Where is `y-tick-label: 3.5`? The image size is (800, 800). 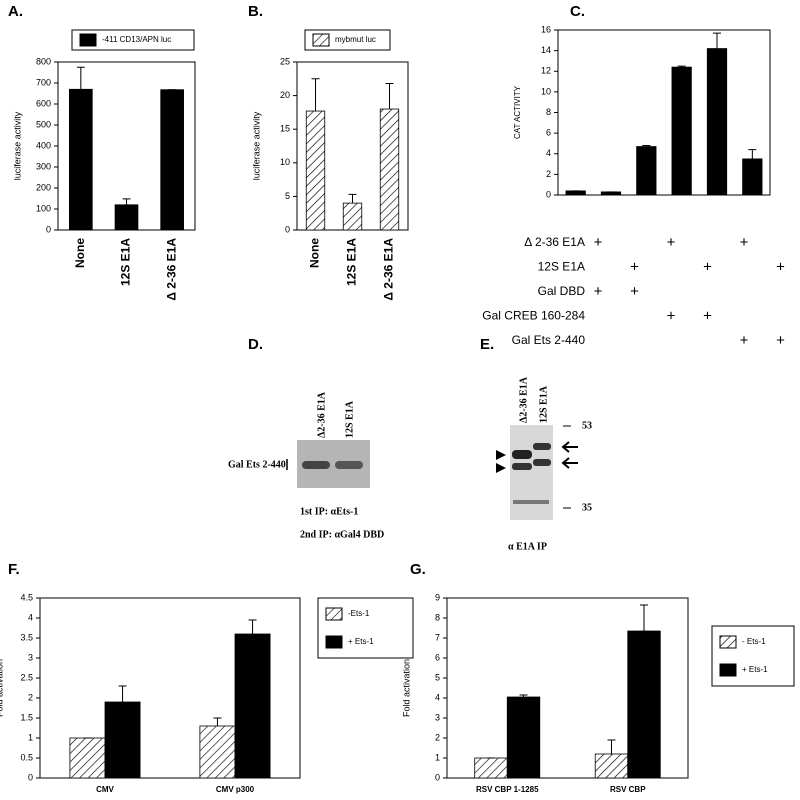 y-tick-label: 3.5 is located at coordinates (26, 637).